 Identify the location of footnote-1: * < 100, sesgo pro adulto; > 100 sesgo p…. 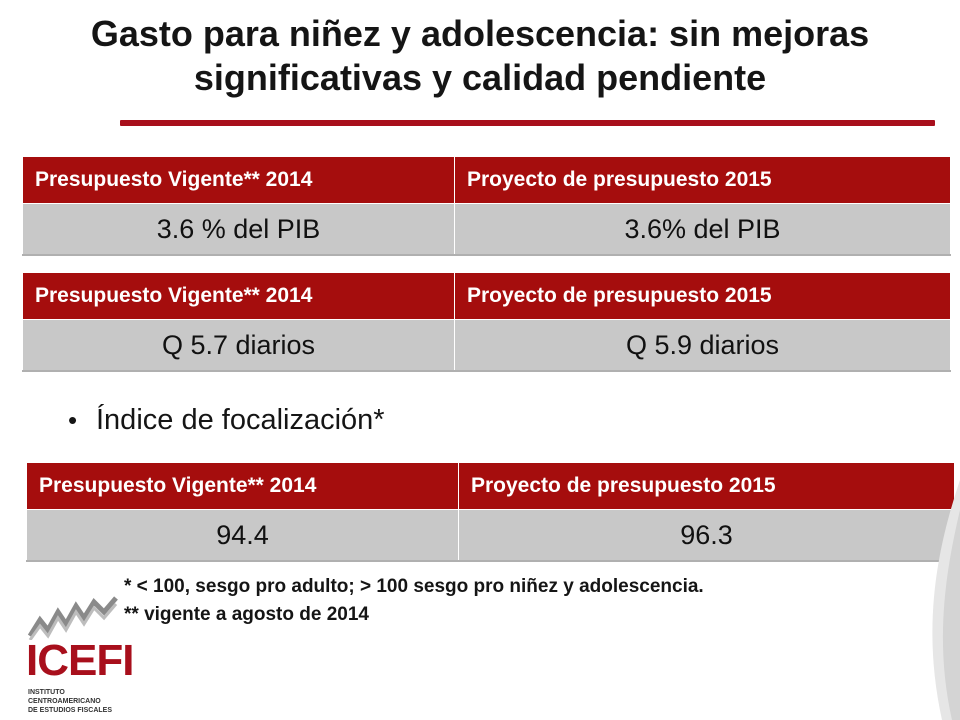
(414, 586).